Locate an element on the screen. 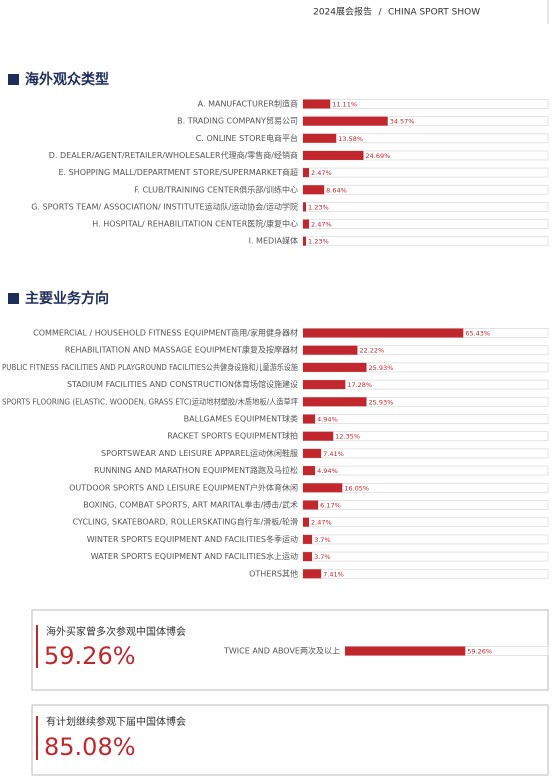 This screenshot has height=778, width=555. callout-figure: 85.08% is located at coordinates (90, 747).